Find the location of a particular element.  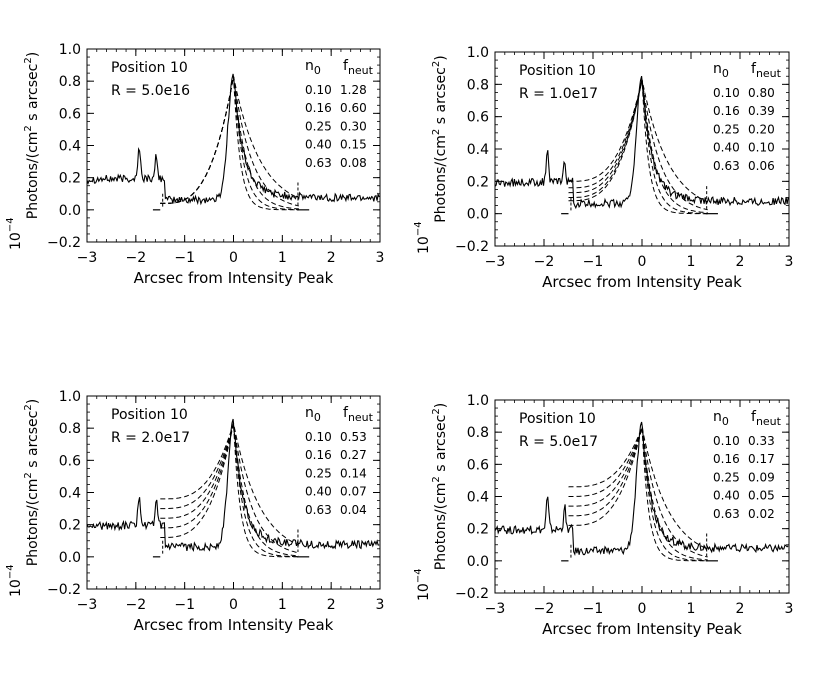

x-tick-label: 0 is located at coordinates (642, 262).